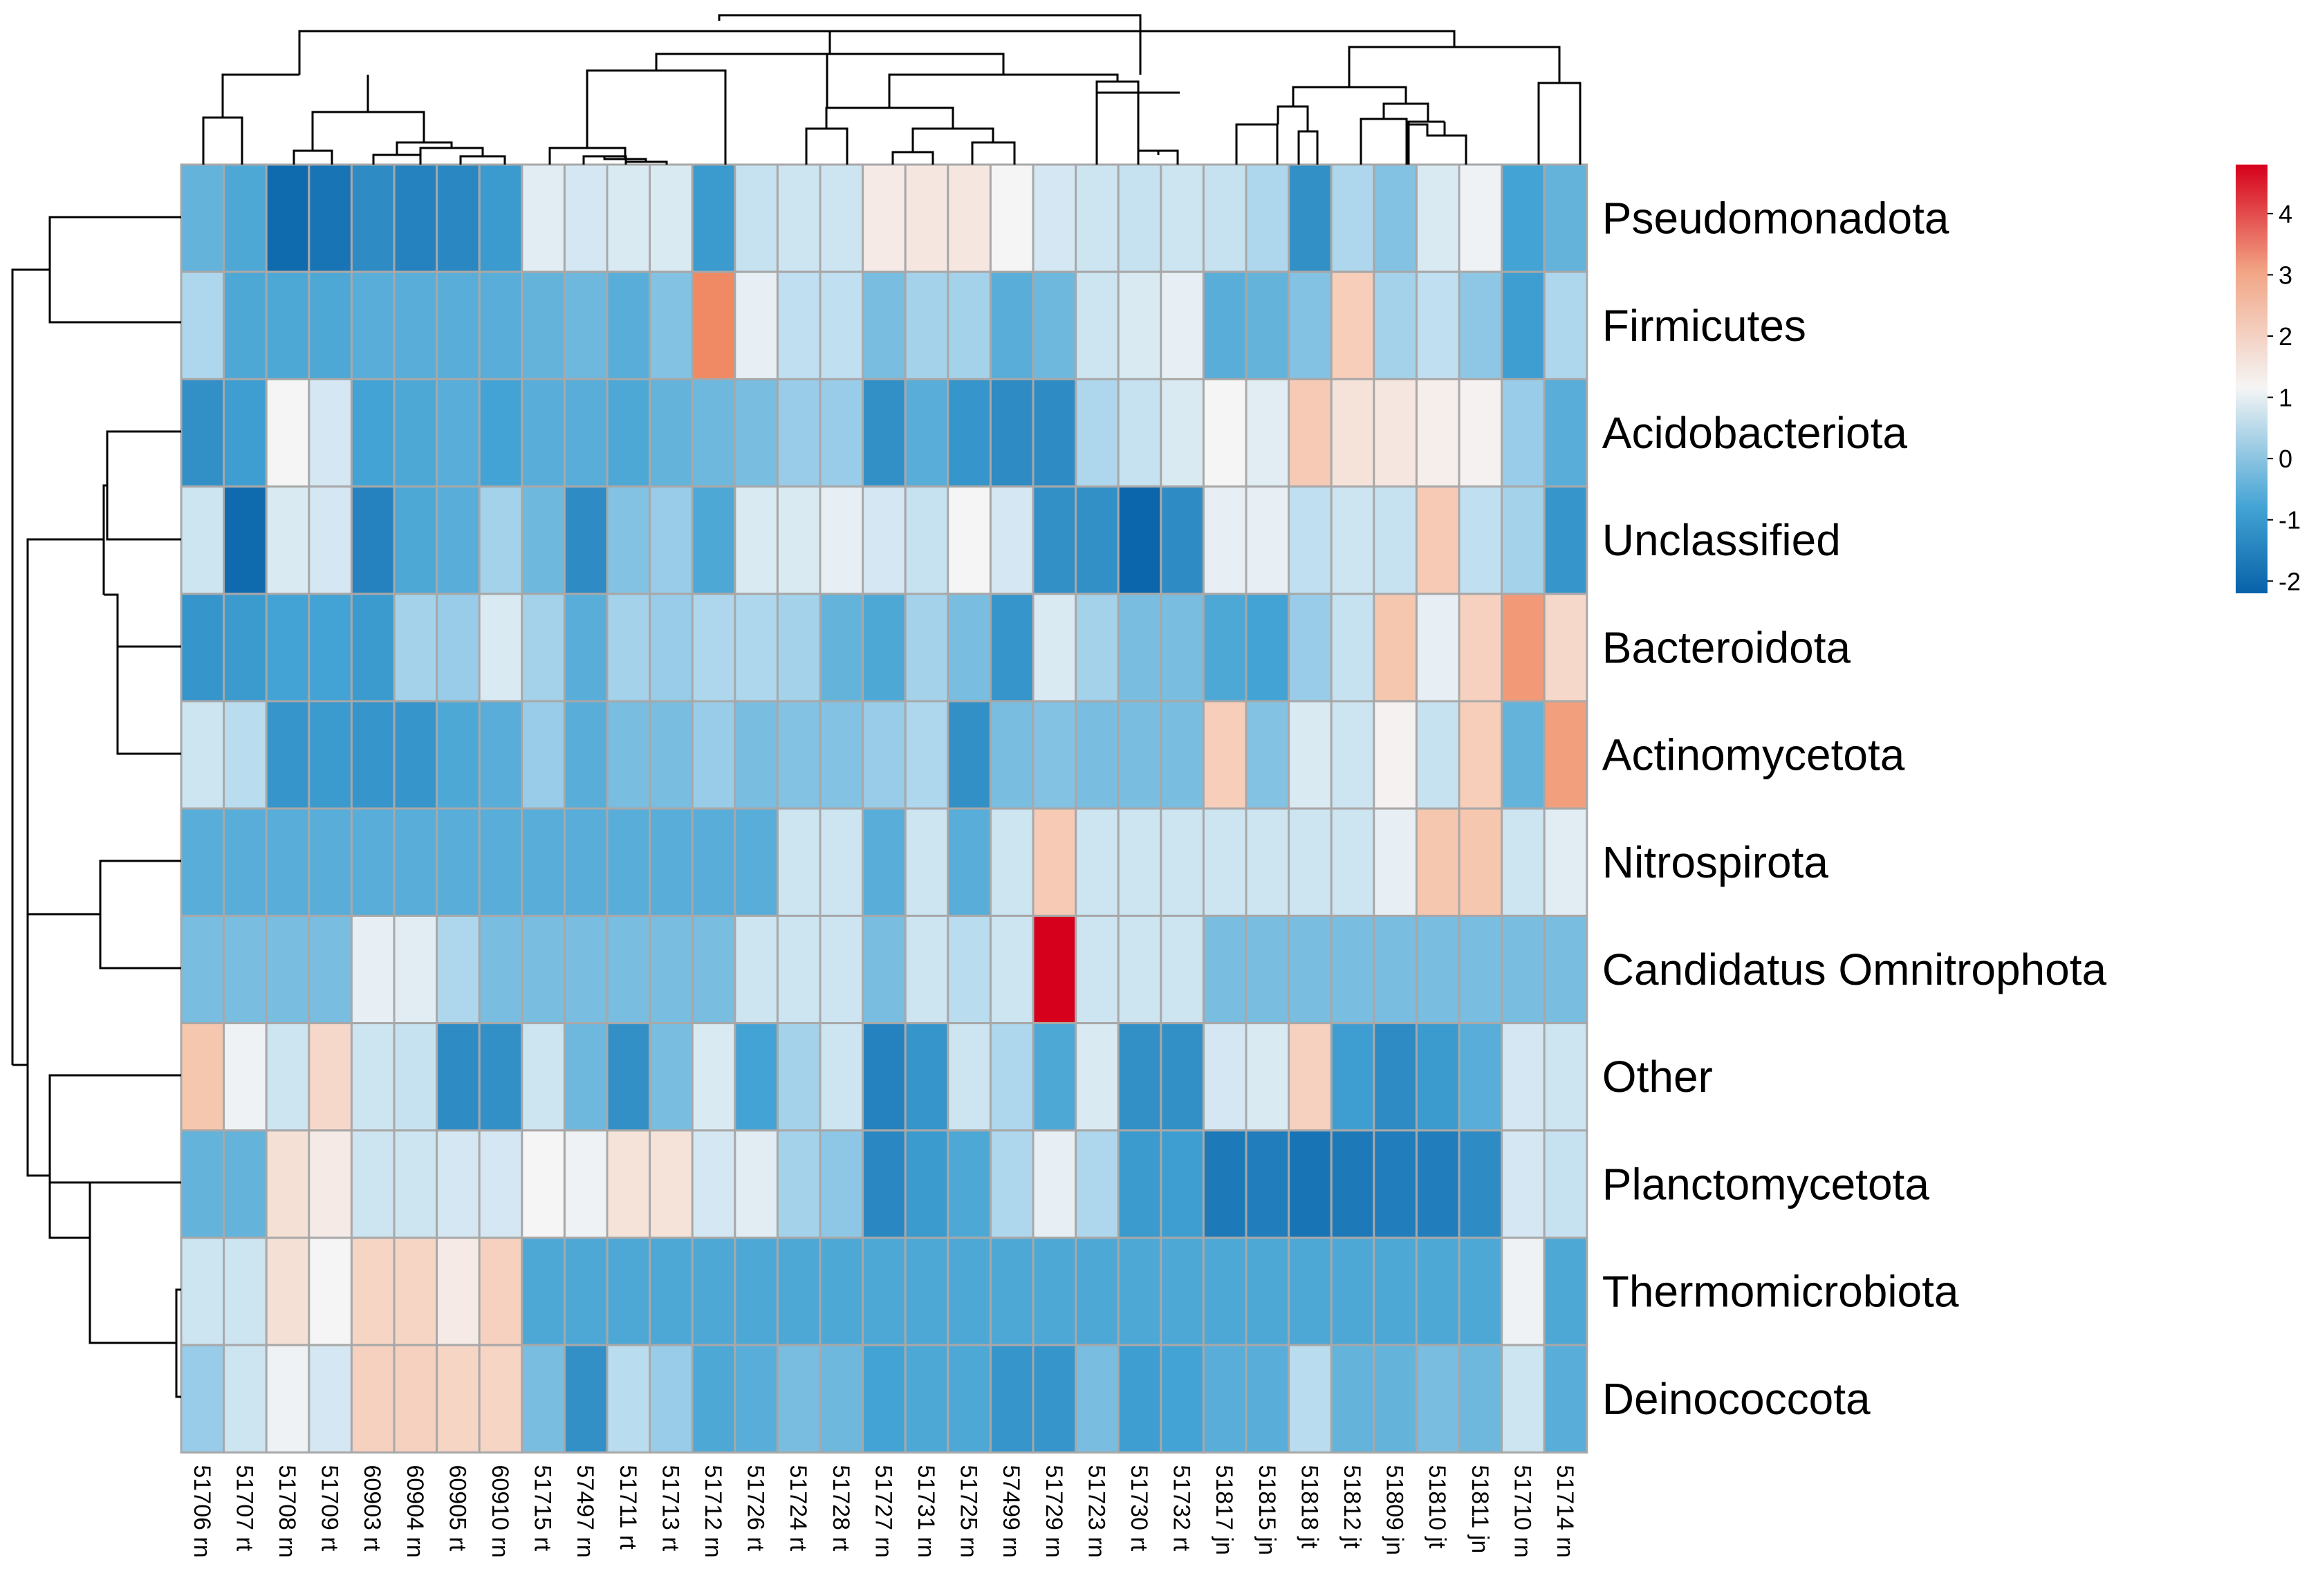 The image size is (2318, 1596). What do you see at coordinates (585, 1511) in the screenshot?
I see `column-label: 57497 rn` at bounding box center [585, 1511].